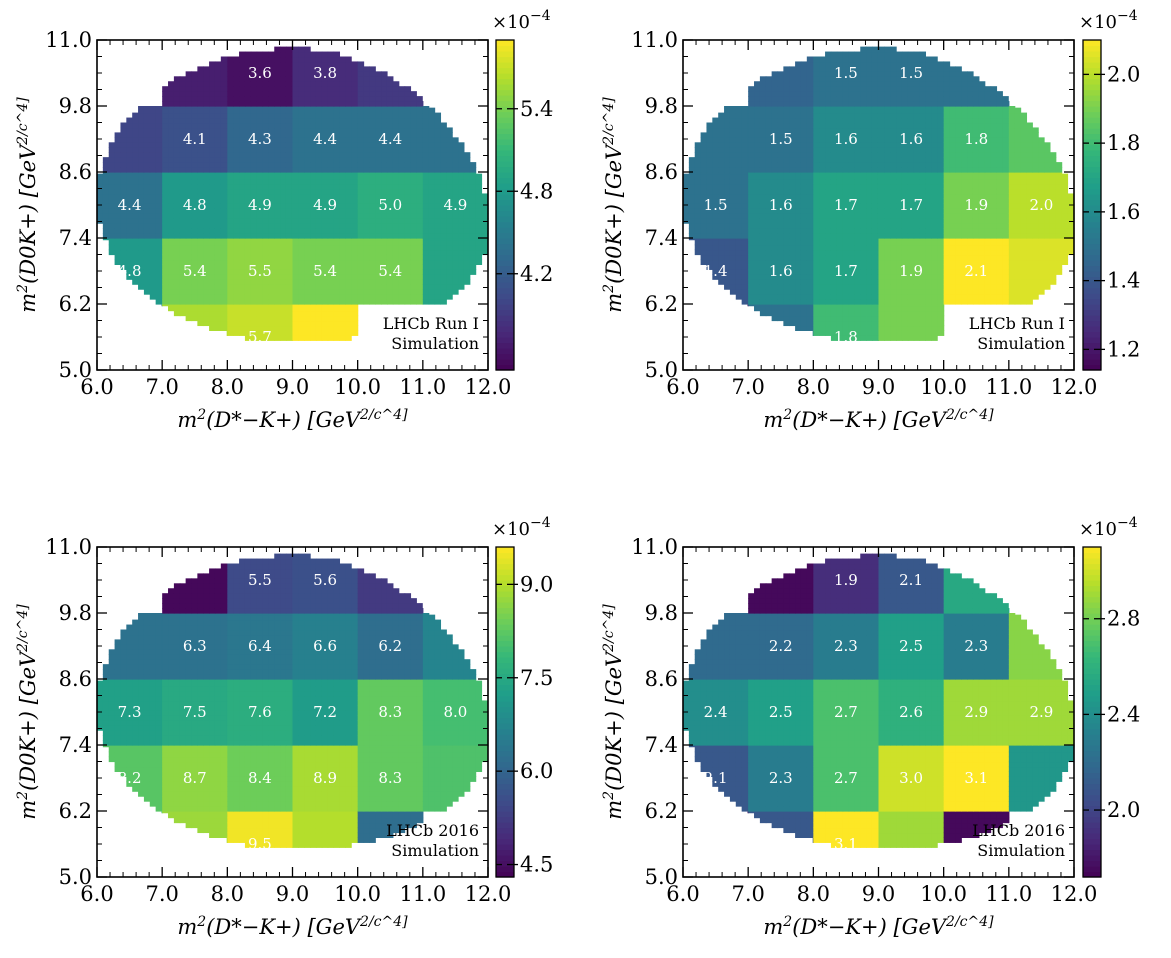 This screenshot has height=958, width=1171. I want to click on cell-value-label: 4.4, so click(325, 139).